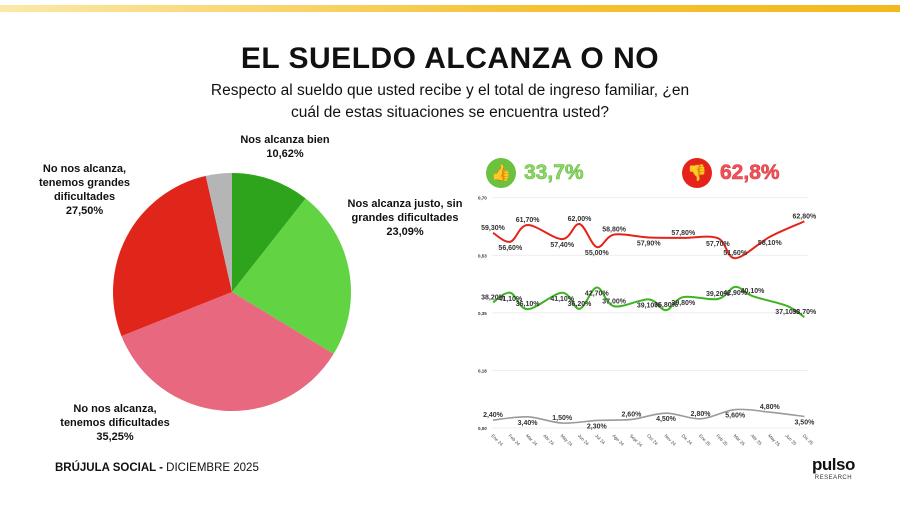 The width and height of the screenshot is (900, 505). Describe the element at coordinates (770, 243) in the screenshot. I see `data-label: 58,10%` at that location.